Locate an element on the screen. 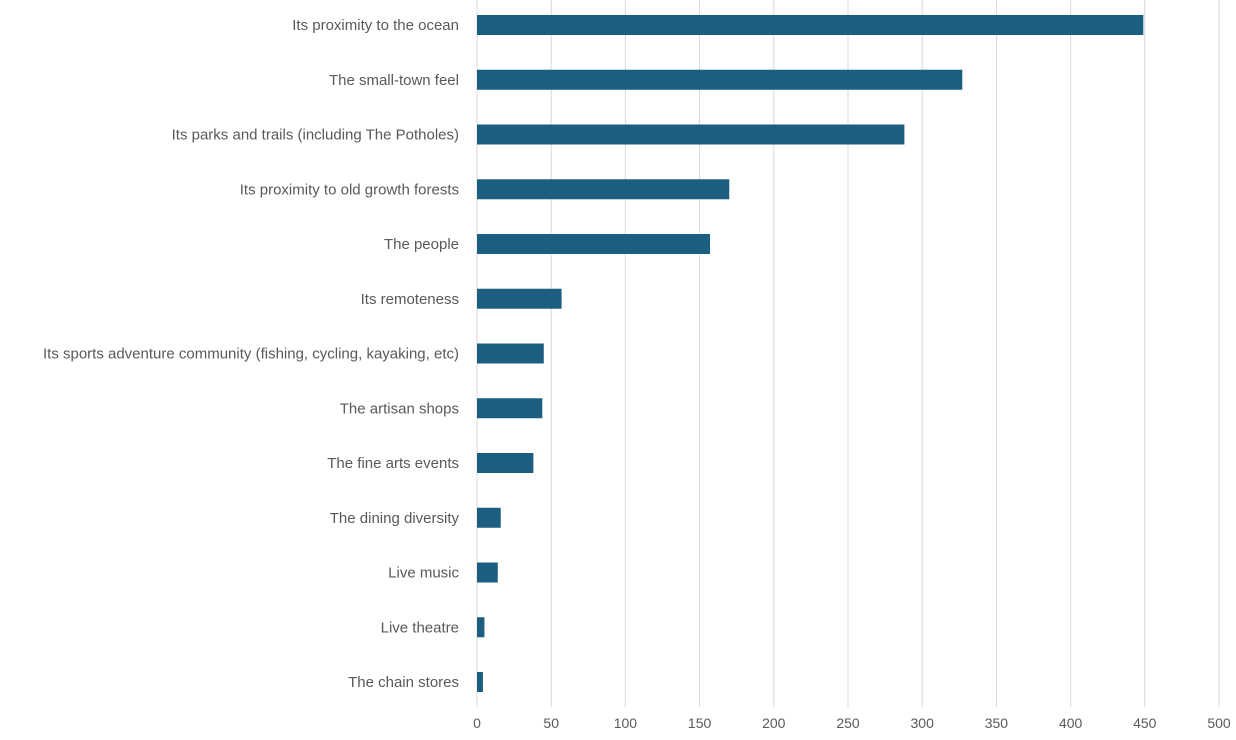  category-label: Live music is located at coordinates (423, 573).